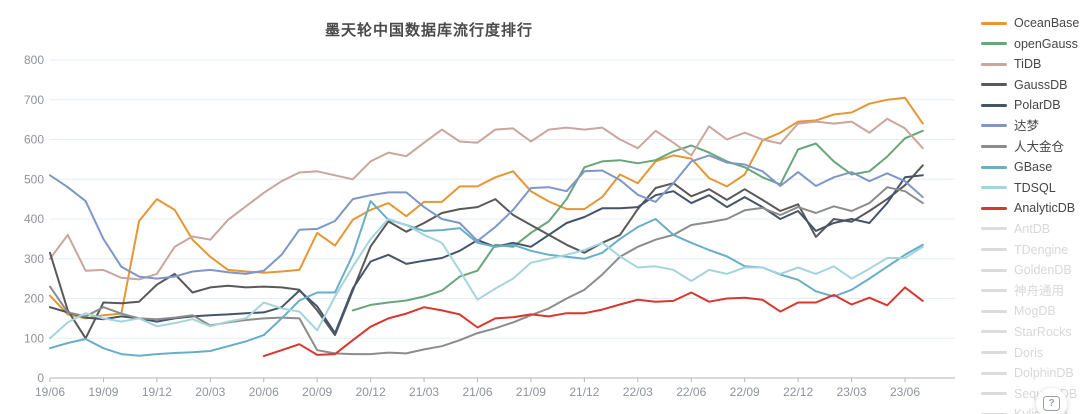 The height and width of the screenshot is (414, 1080). I want to click on x-axis-label: 23/06, so click(905, 392).